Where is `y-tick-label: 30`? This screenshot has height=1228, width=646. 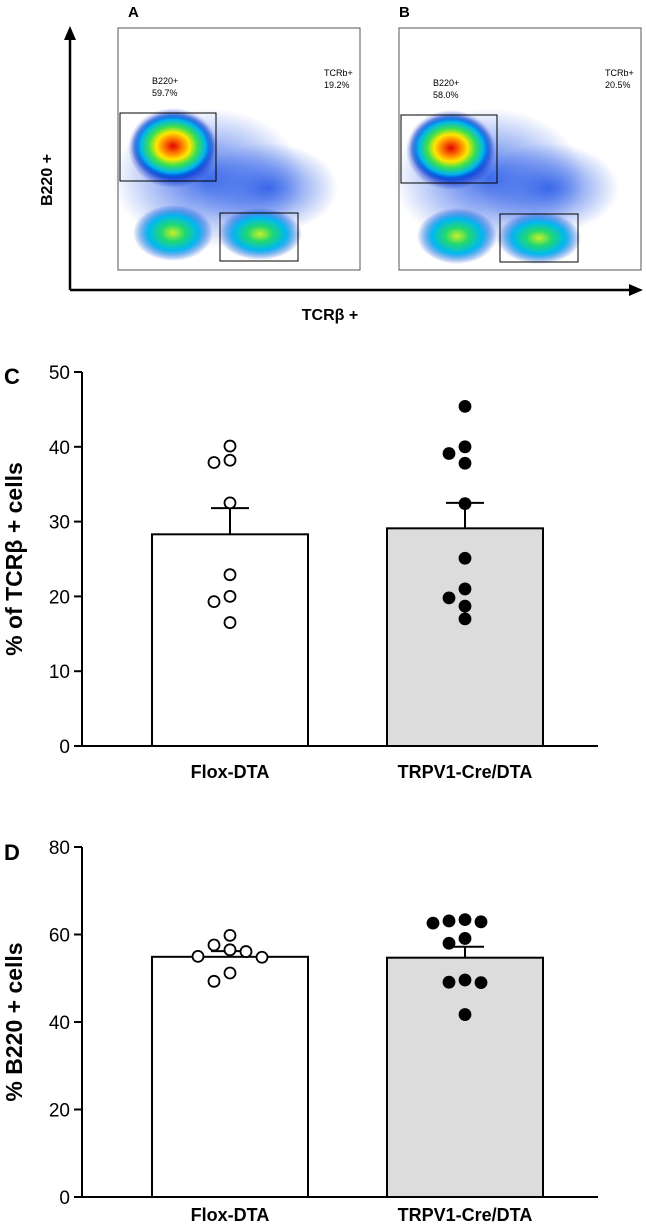 y-tick-label: 30 is located at coordinates (59, 523).